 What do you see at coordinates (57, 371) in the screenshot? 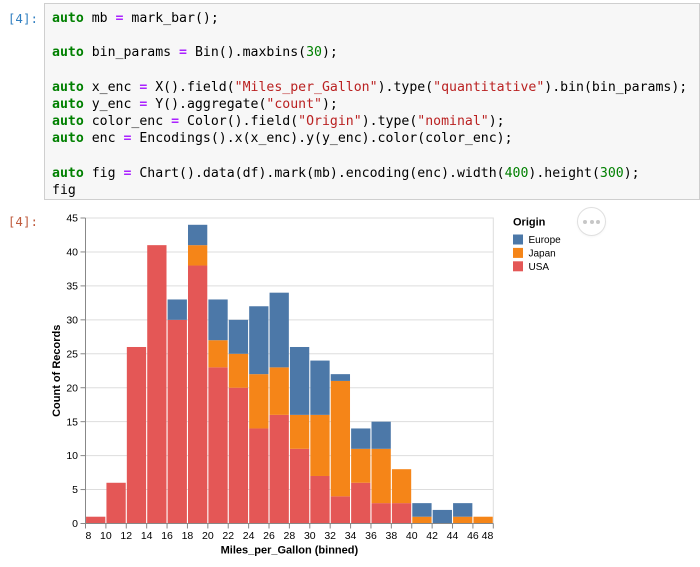
I see `y-axis-title: Count of Records` at bounding box center [57, 371].